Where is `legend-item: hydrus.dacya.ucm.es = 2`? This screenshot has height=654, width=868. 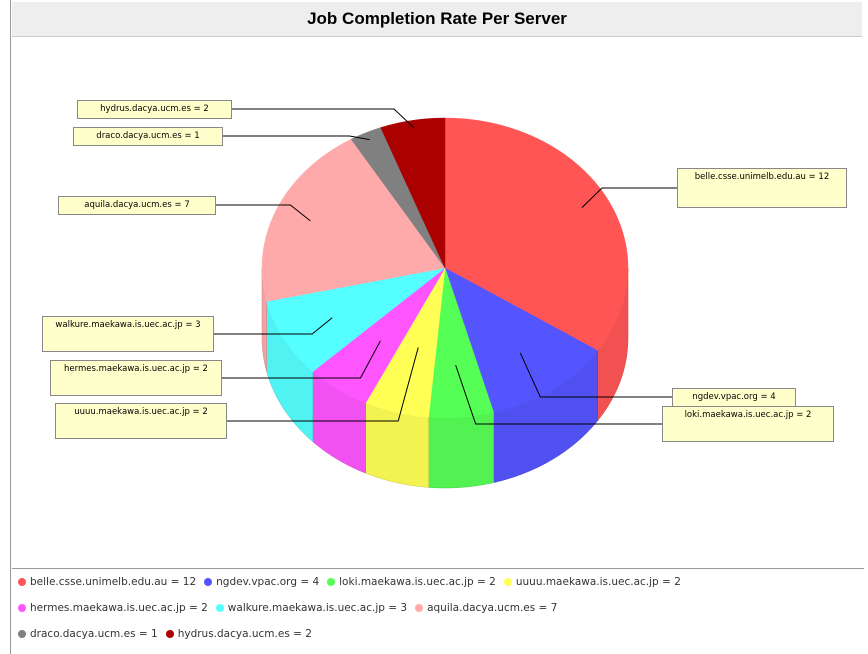 legend-item: hydrus.dacya.ucm.es = 2 is located at coordinates (238, 634).